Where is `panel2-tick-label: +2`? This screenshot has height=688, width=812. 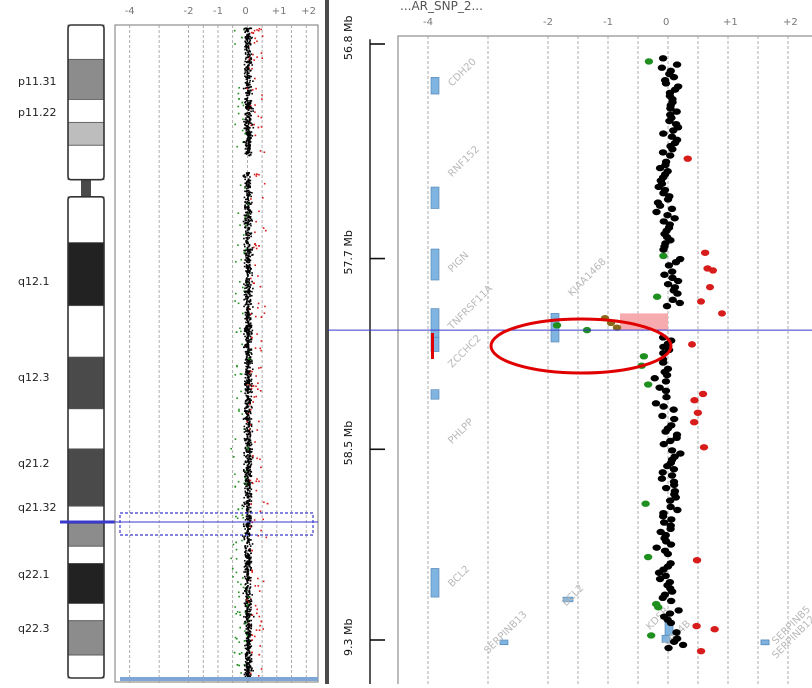
panel2-tick-label: +2 is located at coordinates (790, 22).